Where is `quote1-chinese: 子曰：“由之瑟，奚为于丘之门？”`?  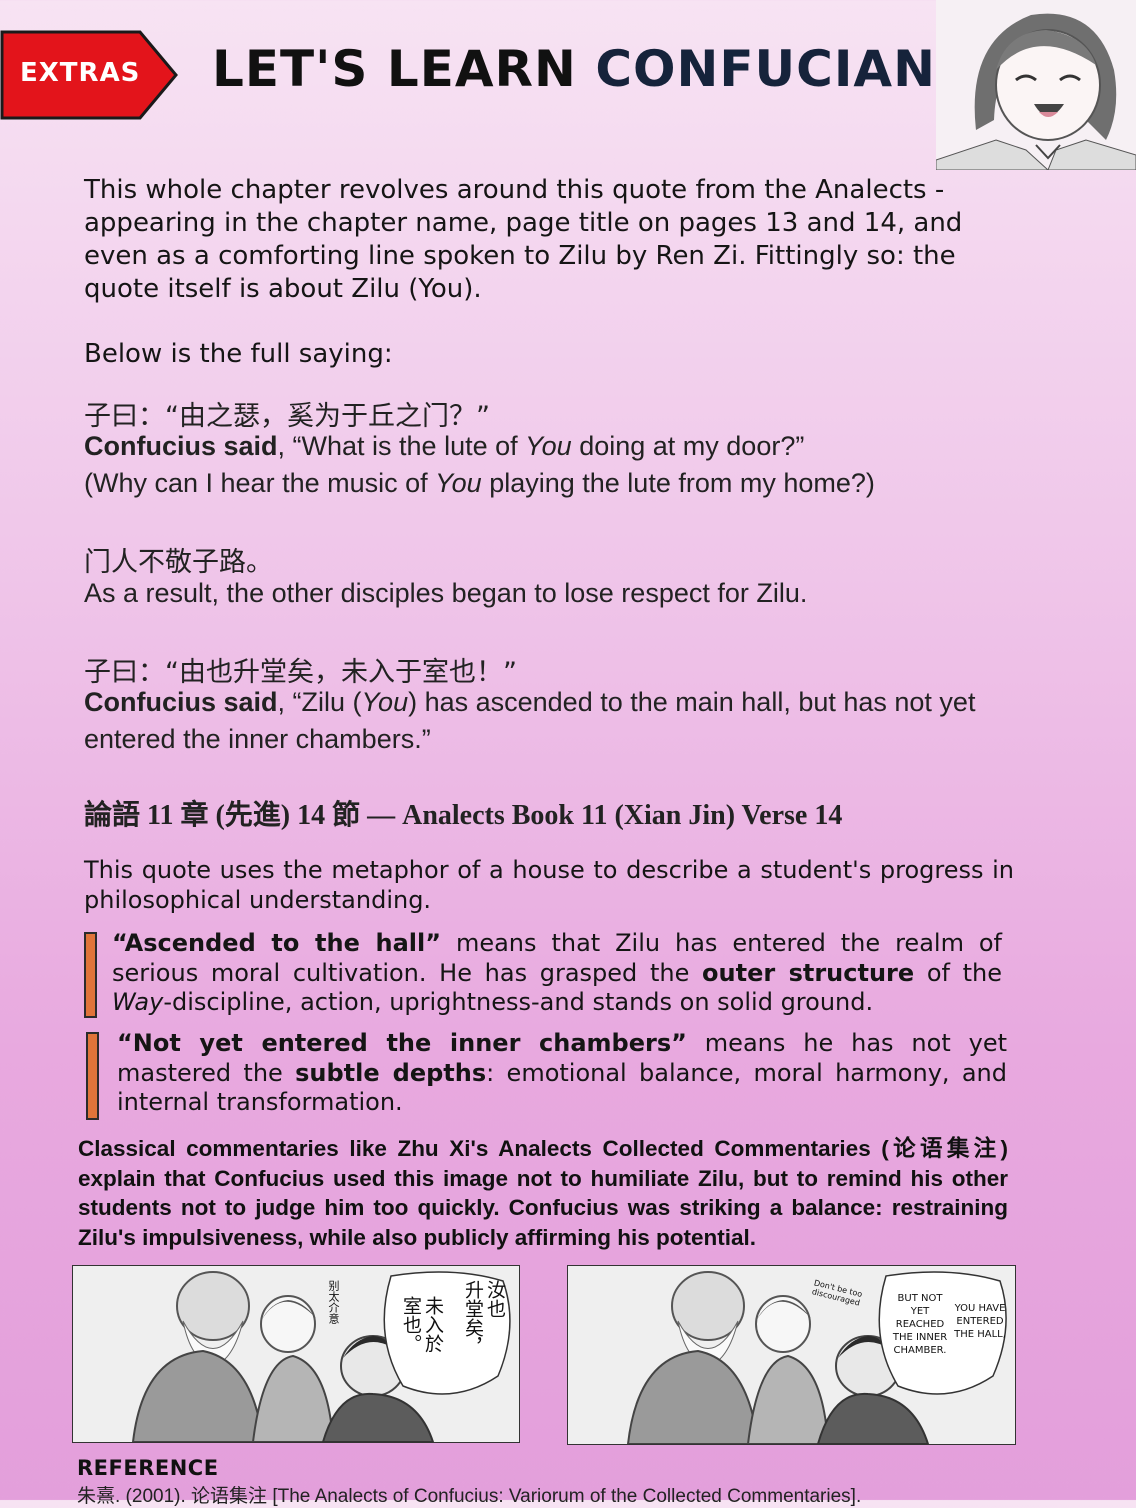 quote1-chinese: 子曰：“由之瑟，奚为于丘之门？” is located at coordinates (287, 416).